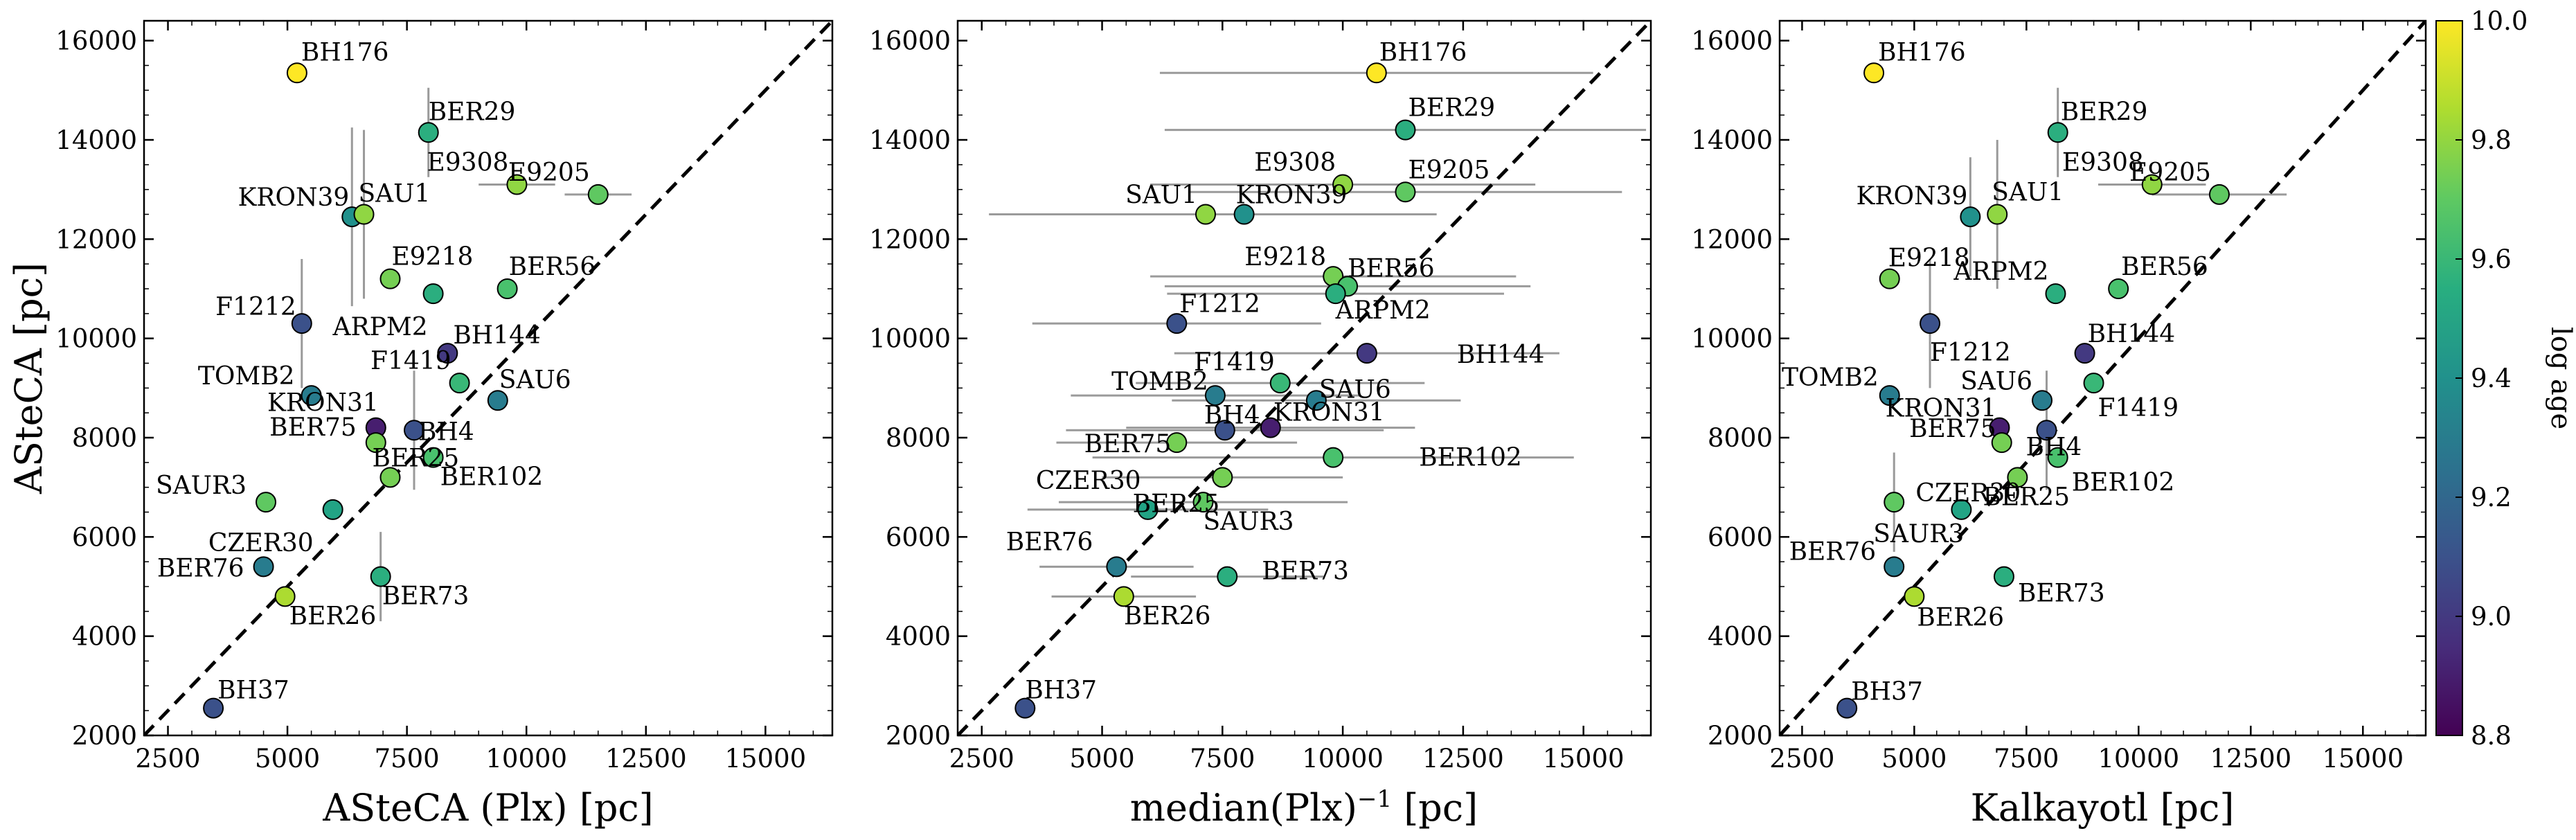  Describe the element at coordinates (2124, 483) in the screenshot. I see `point-label: BER102` at that location.